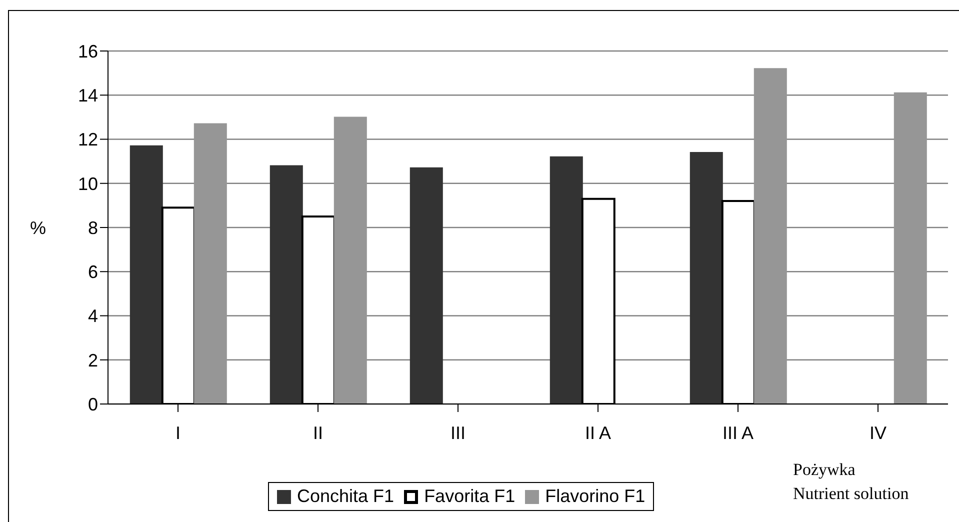 The width and height of the screenshot is (959, 522). Describe the element at coordinates (851, 482) in the screenshot. I see `x-axis-title: Pożywka Nutrient solution` at that location.